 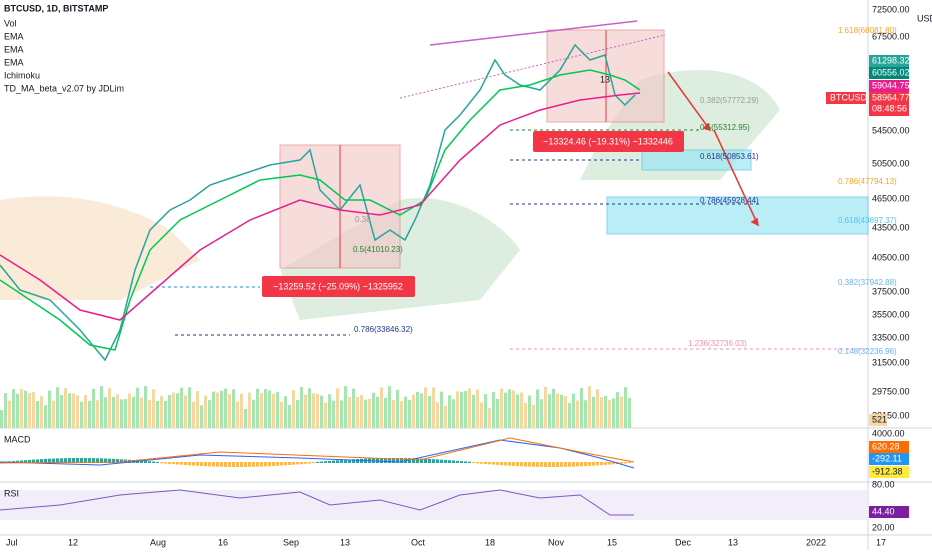 I want to click on fib-label: 0.5(41010.23), so click(x=378, y=249).